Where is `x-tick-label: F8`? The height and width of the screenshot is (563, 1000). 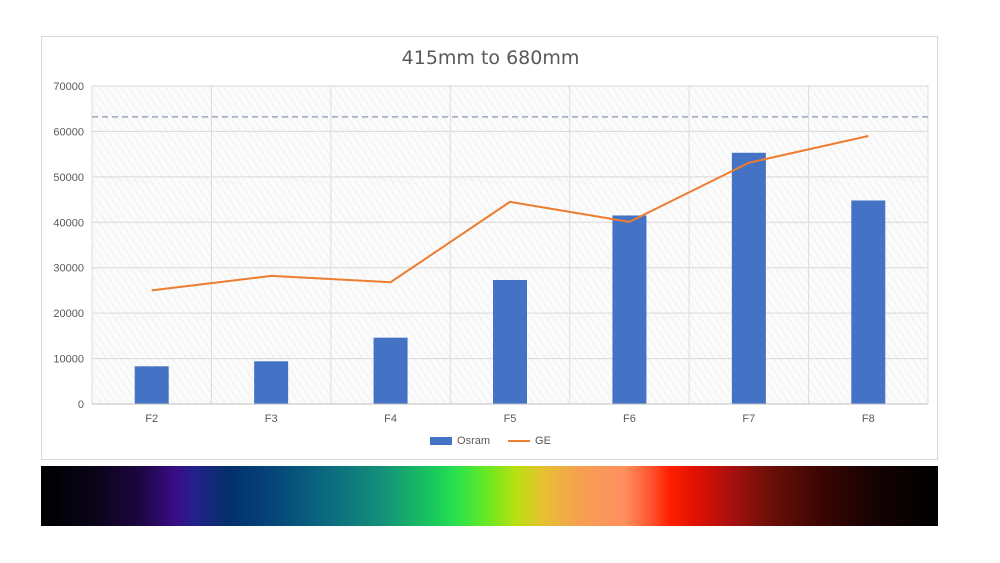
x-tick-label: F8 is located at coordinates (868, 419).